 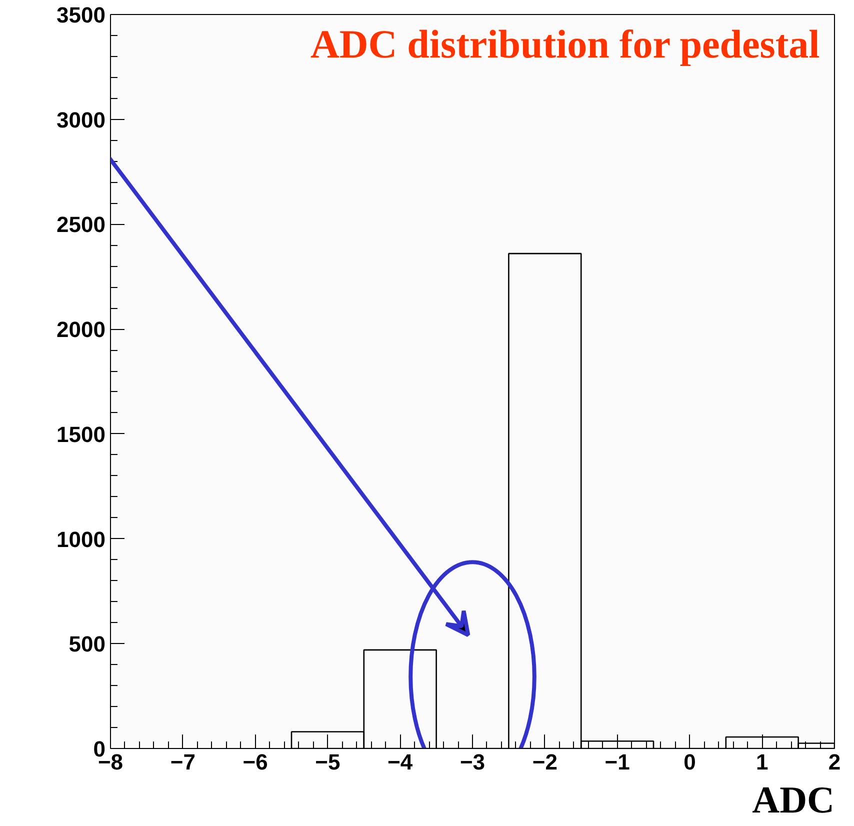 What do you see at coordinates (565, 43) in the screenshot?
I see `chart-title: ADC distribution for pedestal` at bounding box center [565, 43].